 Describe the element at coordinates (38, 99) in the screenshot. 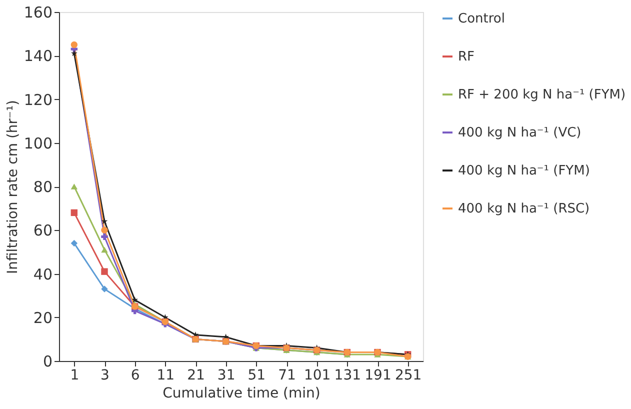

I see `y-tick-label: 120` at that location.